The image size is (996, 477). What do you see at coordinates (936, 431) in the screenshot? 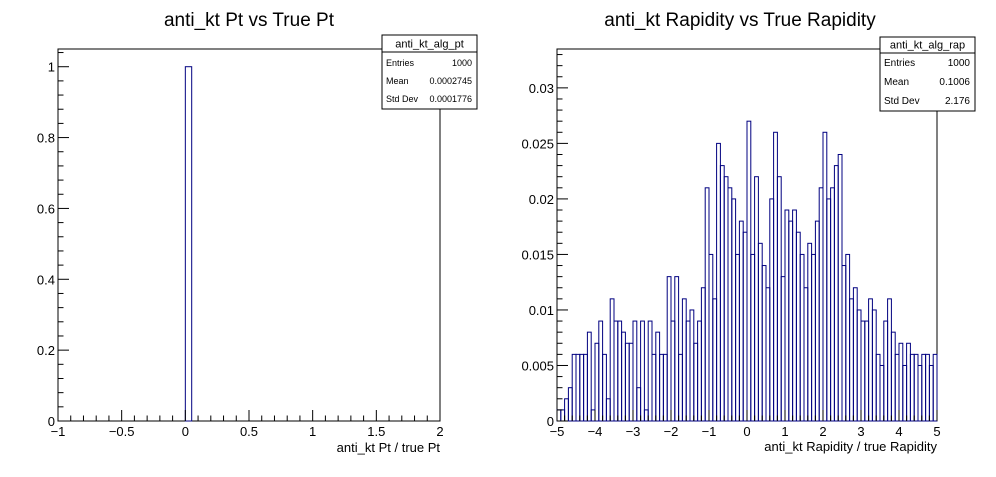
I see `x-tick-label: 5` at bounding box center [936, 431].